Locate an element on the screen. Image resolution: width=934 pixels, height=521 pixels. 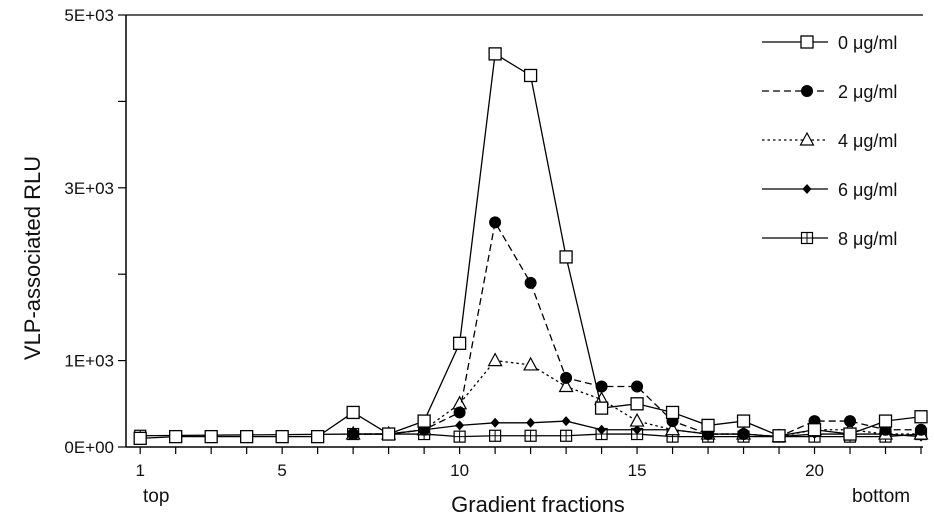
y-tick-label: 1E+03 is located at coordinates (89, 361).